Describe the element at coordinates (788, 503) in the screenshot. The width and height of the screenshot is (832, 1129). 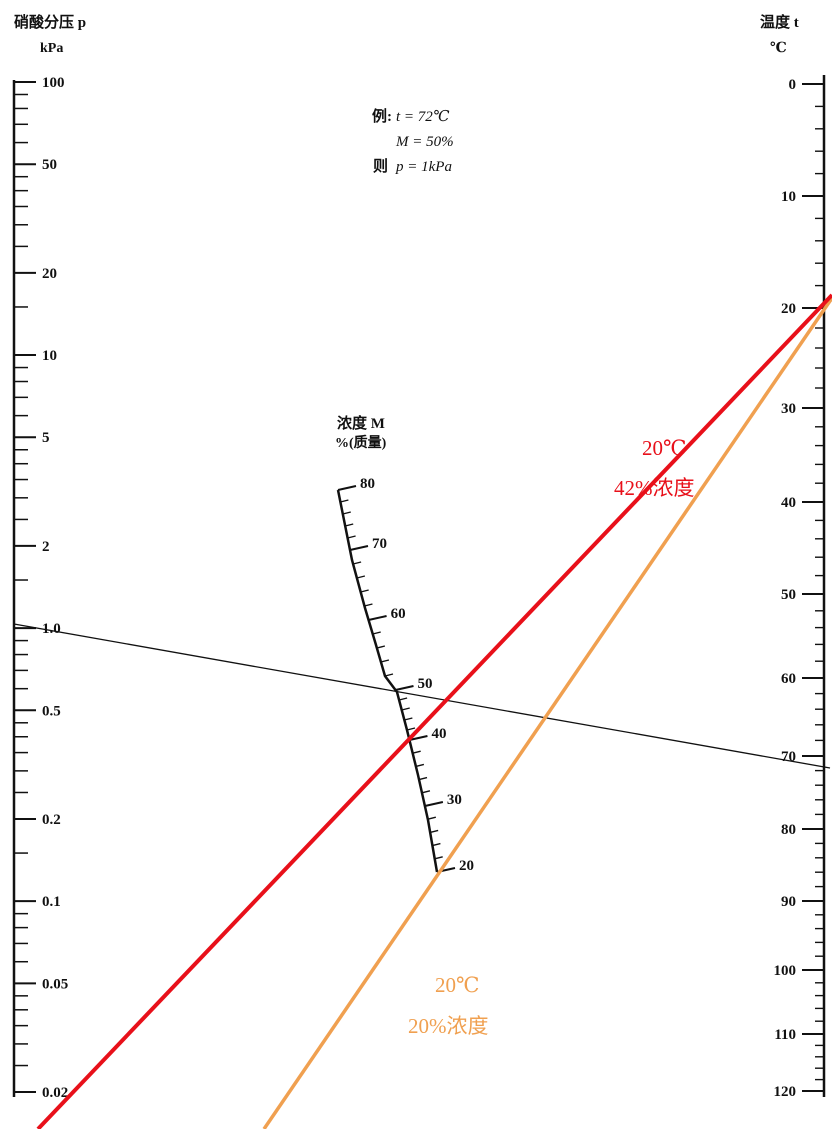
I see `right-tick-label: 40` at that location.